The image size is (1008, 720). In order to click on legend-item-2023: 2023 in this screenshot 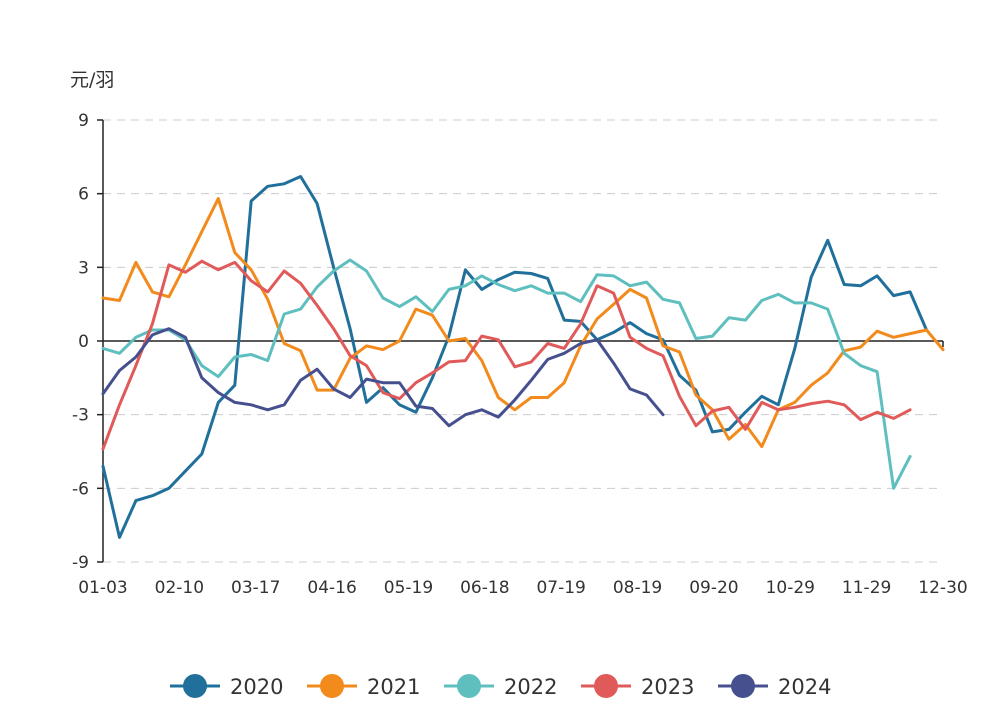, I will do `click(637, 686)`.